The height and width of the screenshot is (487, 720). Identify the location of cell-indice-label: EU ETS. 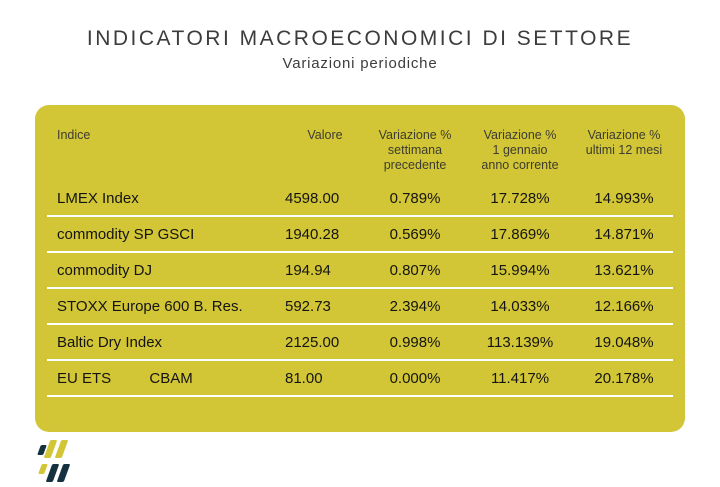
(84, 378).